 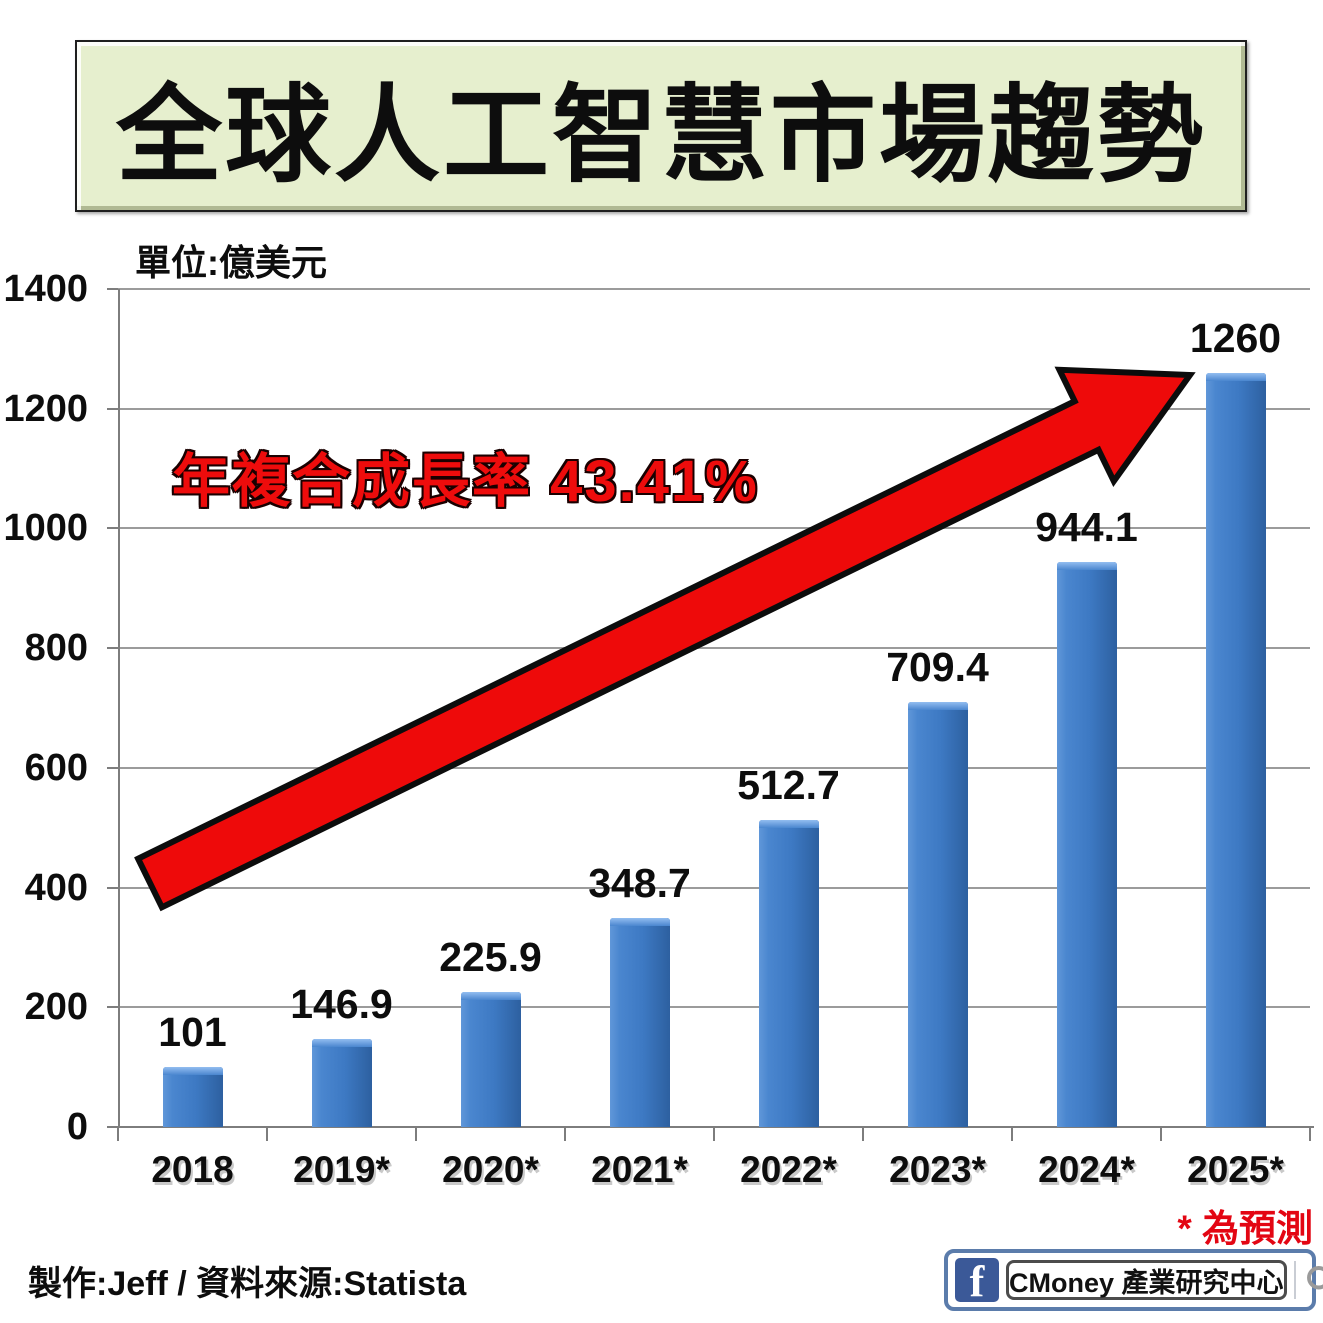 What do you see at coordinates (639, 1169) in the screenshot?
I see `x-axis-label-2021: 2021*` at bounding box center [639, 1169].